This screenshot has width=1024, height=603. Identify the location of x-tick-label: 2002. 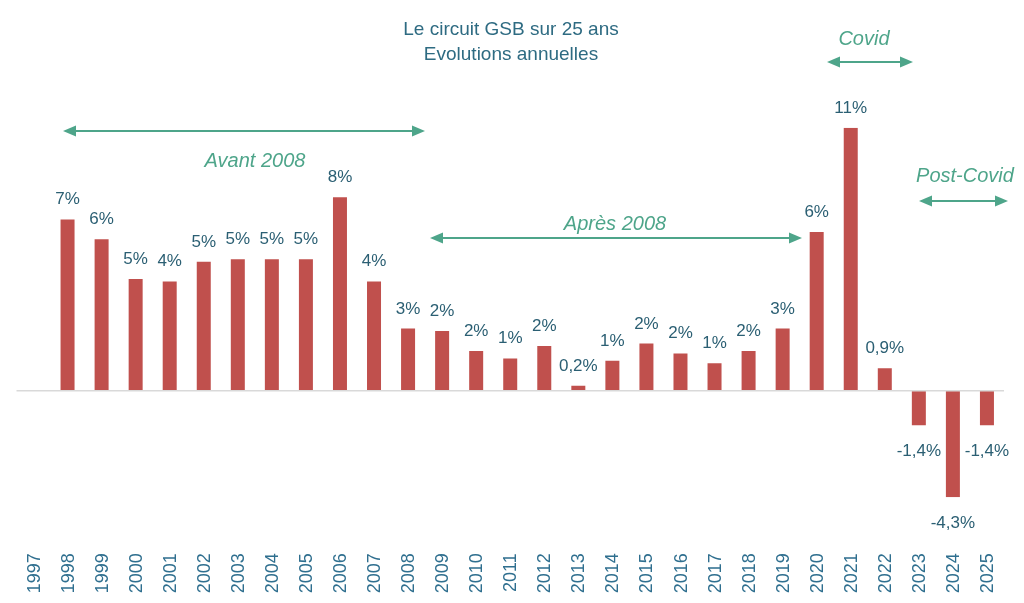
(203, 573).